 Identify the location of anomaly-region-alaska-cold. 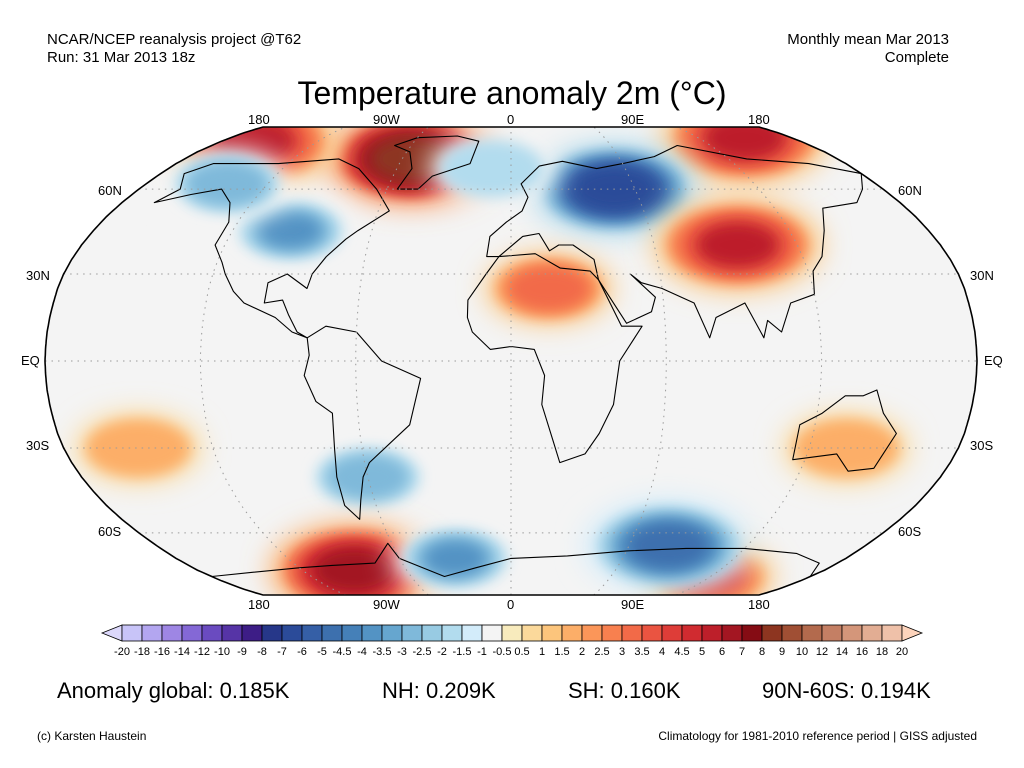
(227, 184).